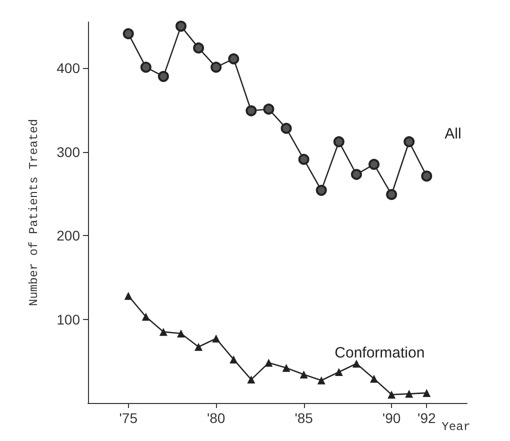 The width and height of the screenshot is (510, 441). What do you see at coordinates (68, 68) in the screenshot?
I see `y-tick-label: 400` at bounding box center [68, 68].